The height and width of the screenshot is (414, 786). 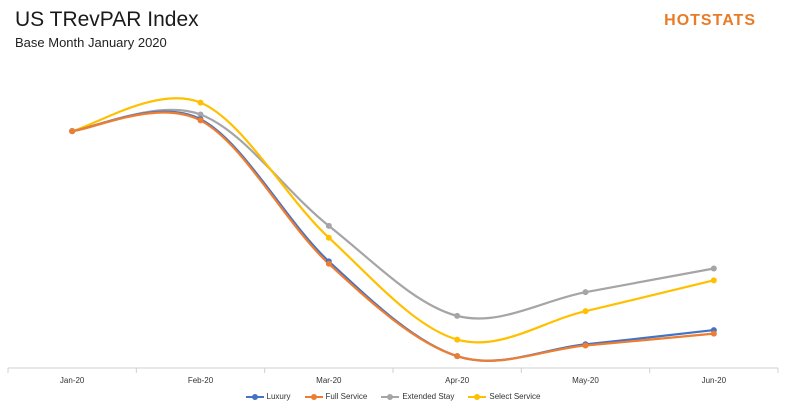 I want to click on x-tick-label: Feb-20, so click(x=201, y=380).